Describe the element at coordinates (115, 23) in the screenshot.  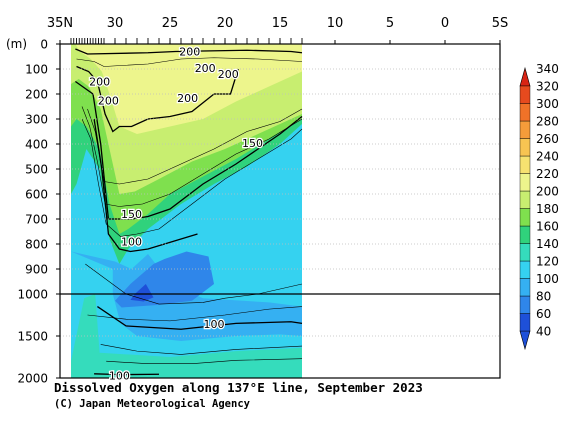
I see `x-tick-label: 30` at that location.